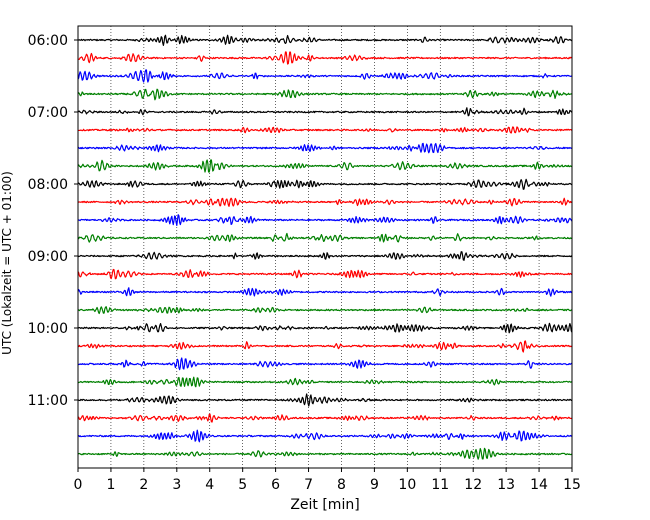 This screenshot has height=520, width=650. I want to click on x-tick-label: 9, so click(374, 485).